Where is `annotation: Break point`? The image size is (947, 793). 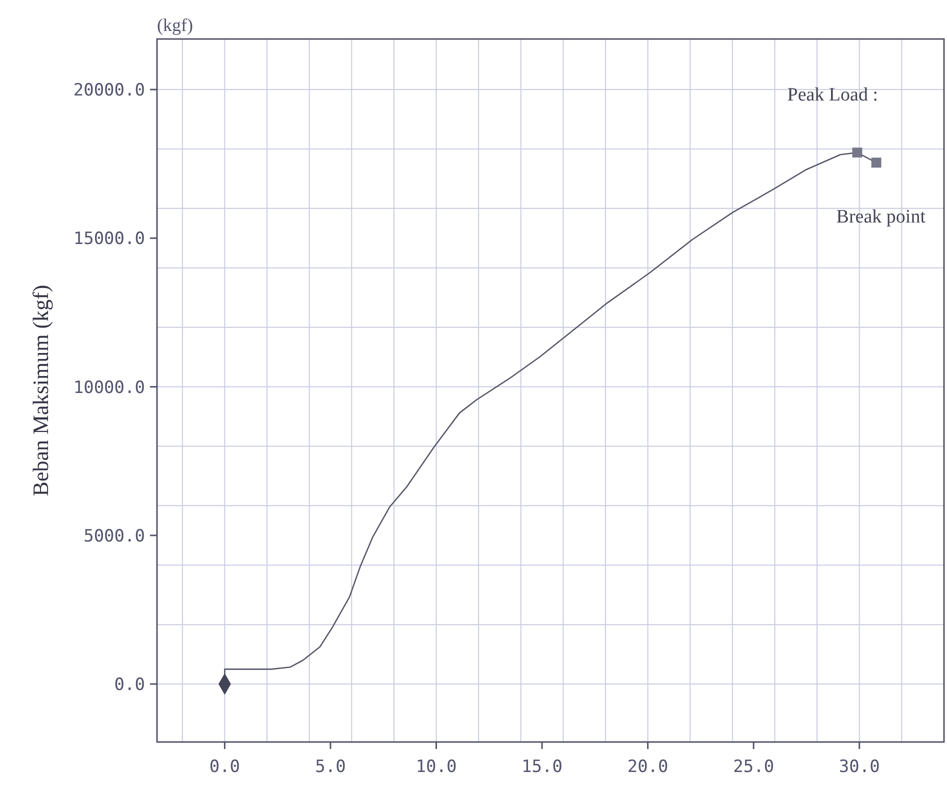
annotation: Break point is located at coordinates (881, 217).